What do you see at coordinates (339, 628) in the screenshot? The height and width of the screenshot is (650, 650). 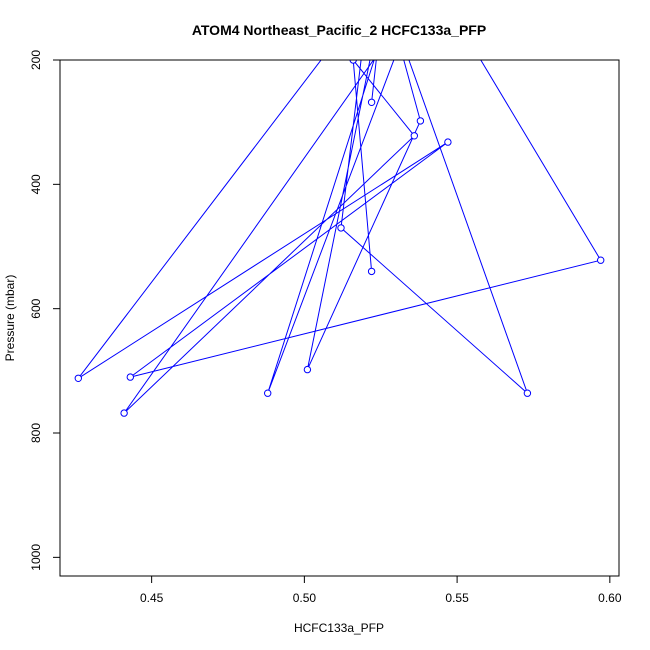 I see `x-axis-label: HCFC133a_PFP` at bounding box center [339, 628].